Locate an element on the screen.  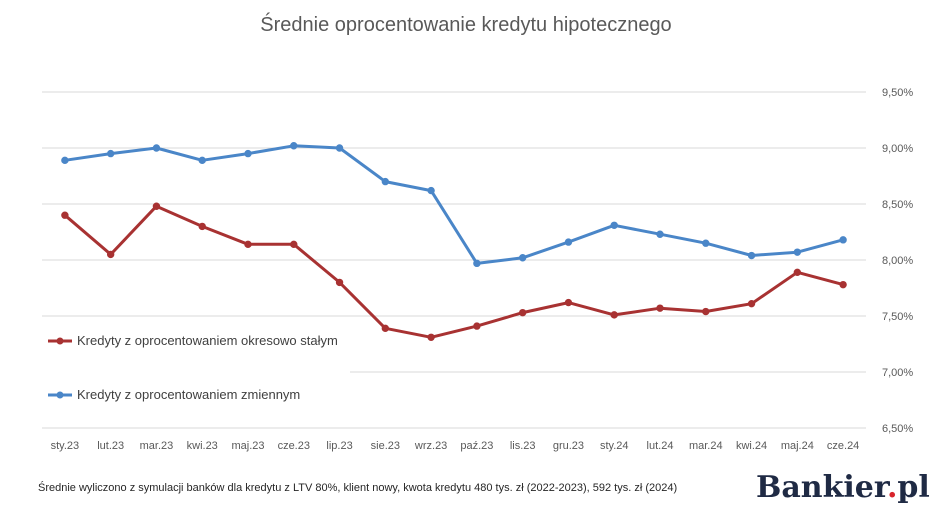
y-tick-label: 6,50% is located at coordinates (897, 429).